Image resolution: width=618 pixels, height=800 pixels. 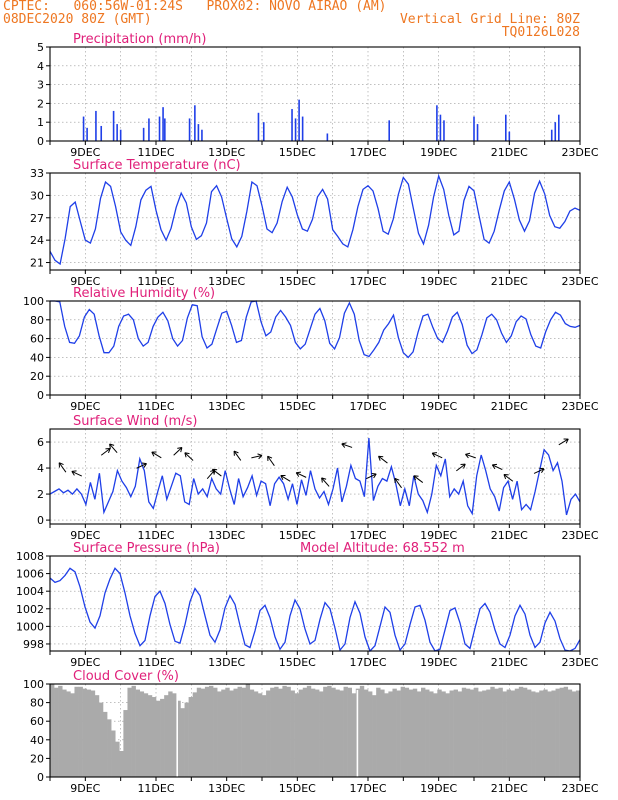 What do you see at coordinates (144, 293) in the screenshot?
I see `panel-title: Relative Humidity (%)` at bounding box center [144, 293].